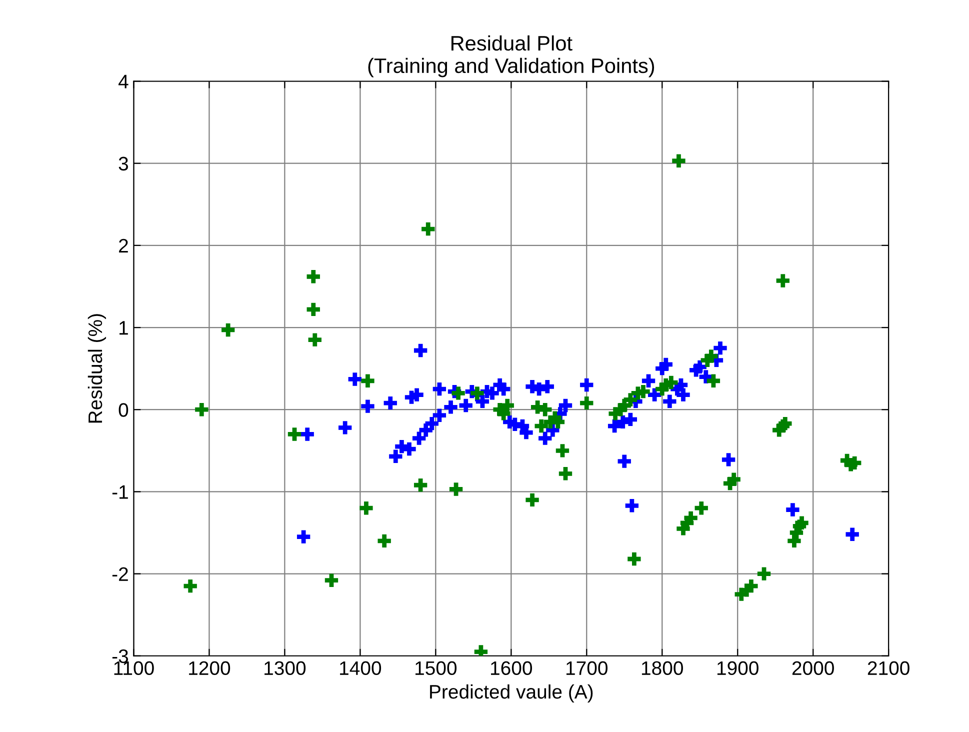 The width and height of the screenshot is (969, 732). What do you see at coordinates (511, 668) in the screenshot?
I see `x-tick-label: 1600` at bounding box center [511, 668].